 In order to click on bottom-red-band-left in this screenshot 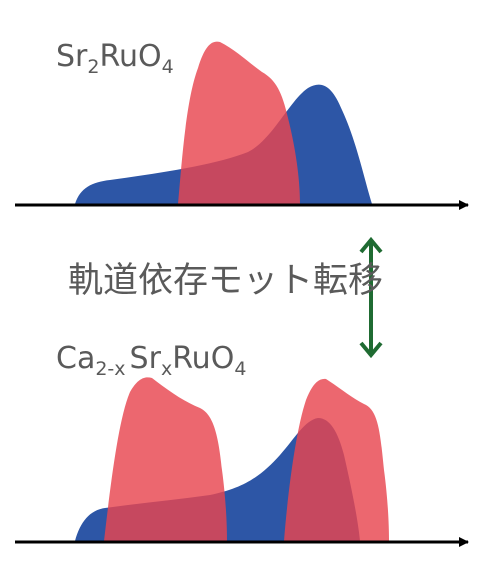, I will do `click(165, 459)`.